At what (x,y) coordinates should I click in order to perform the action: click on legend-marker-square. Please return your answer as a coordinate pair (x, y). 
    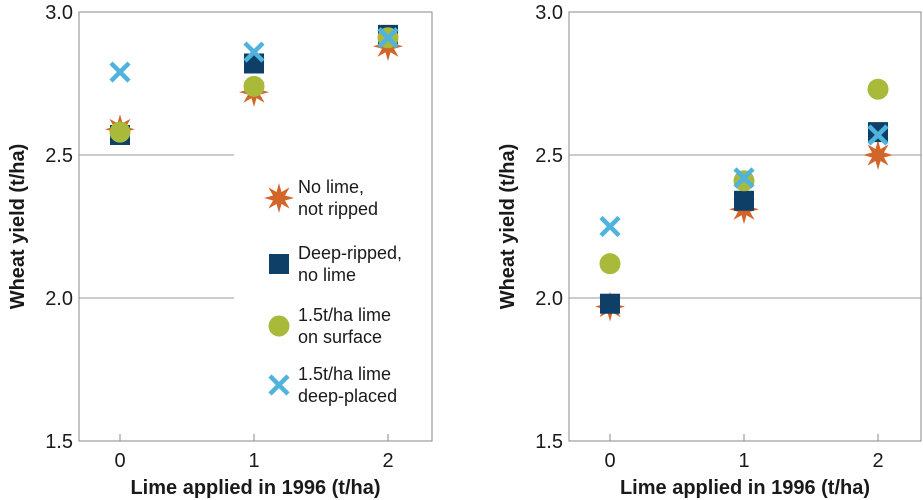
    Looking at the image, I should click on (279, 264).